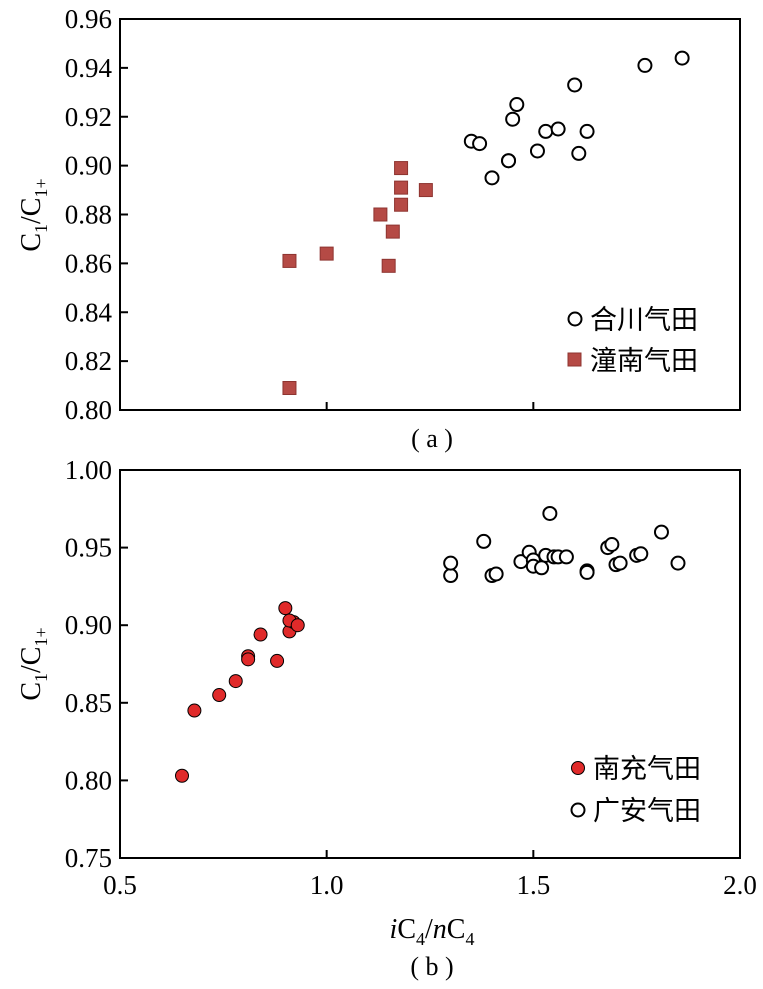  Describe the element at coordinates (88, 117) in the screenshot. I see `y-tick-label: 0.92` at that location.